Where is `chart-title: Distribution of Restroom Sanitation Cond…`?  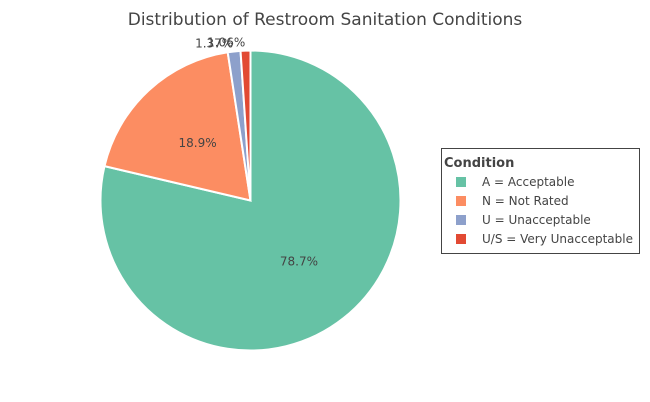 chart-title: Distribution of Restroom Sanitation Cond… is located at coordinates (325, 20).